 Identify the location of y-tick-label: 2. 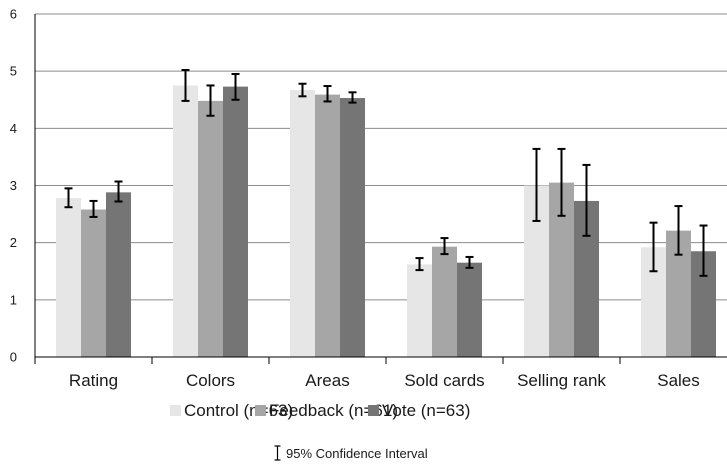
(13, 242).